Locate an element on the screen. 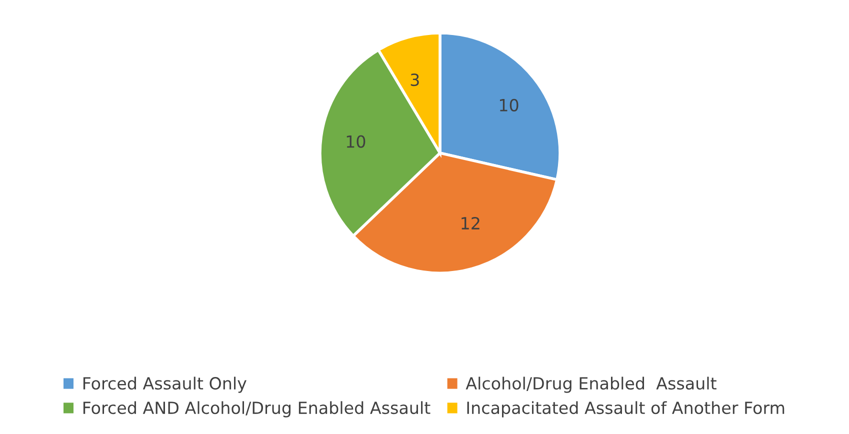  data-label: 12 is located at coordinates (471, 223).